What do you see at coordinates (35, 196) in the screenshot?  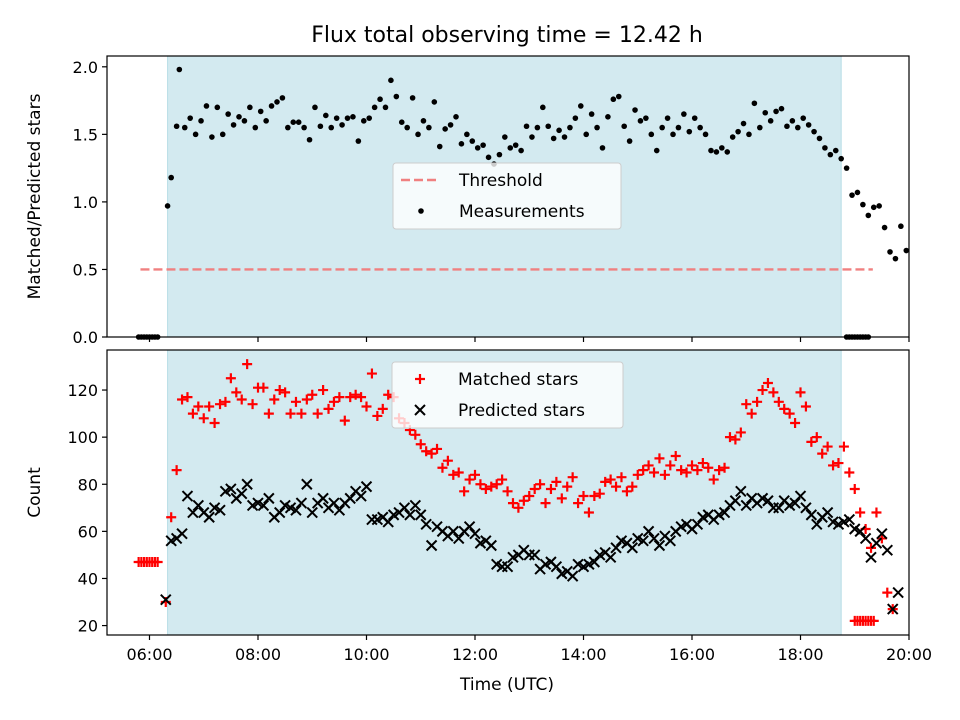 I see `y-axis-label: Matched/Predicted stars` at bounding box center [35, 196].